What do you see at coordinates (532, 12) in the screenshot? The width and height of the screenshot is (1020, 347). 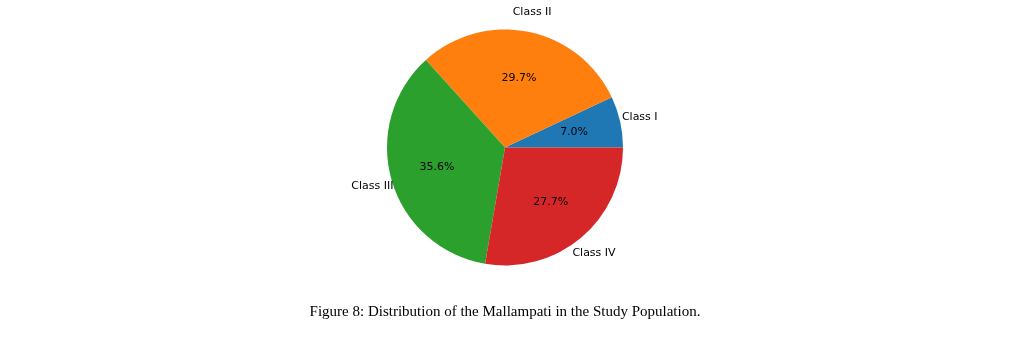 I see `slice-label: Class II` at bounding box center [532, 12].